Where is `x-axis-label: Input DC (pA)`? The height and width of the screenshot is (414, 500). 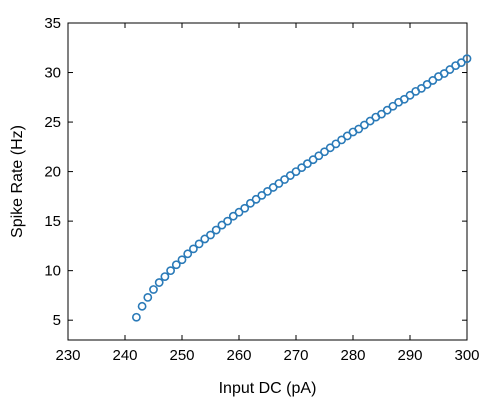
x-axis-label: Input DC (pA) is located at coordinates (268, 388).